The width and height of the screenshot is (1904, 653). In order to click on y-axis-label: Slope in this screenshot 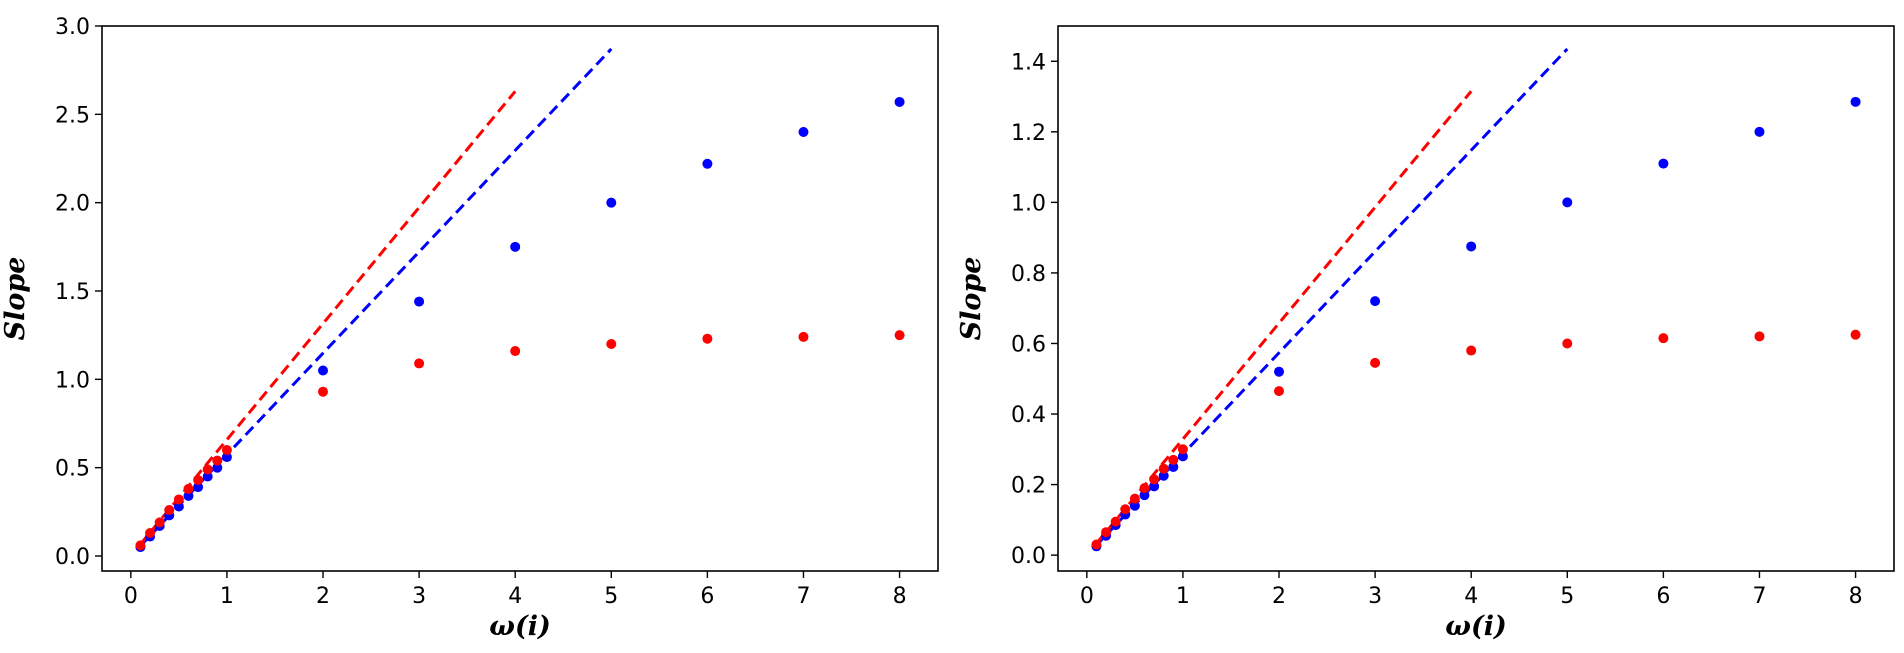, I will do `click(15, 299)`.